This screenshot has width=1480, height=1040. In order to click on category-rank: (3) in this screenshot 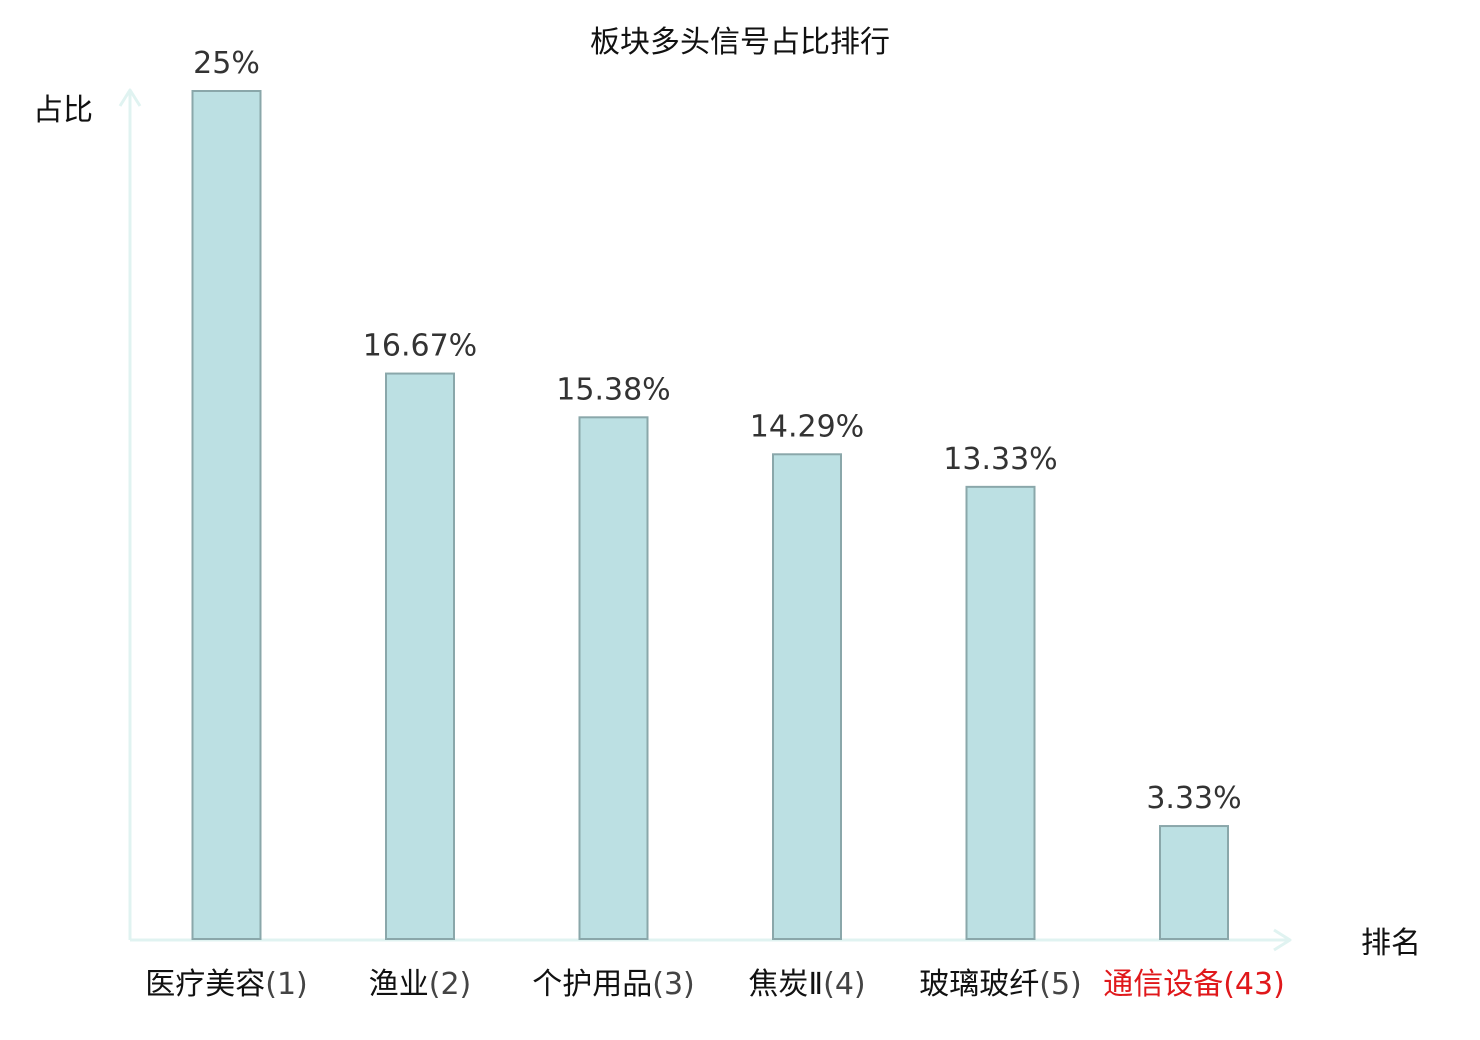, I will do `click(673, 984)`.